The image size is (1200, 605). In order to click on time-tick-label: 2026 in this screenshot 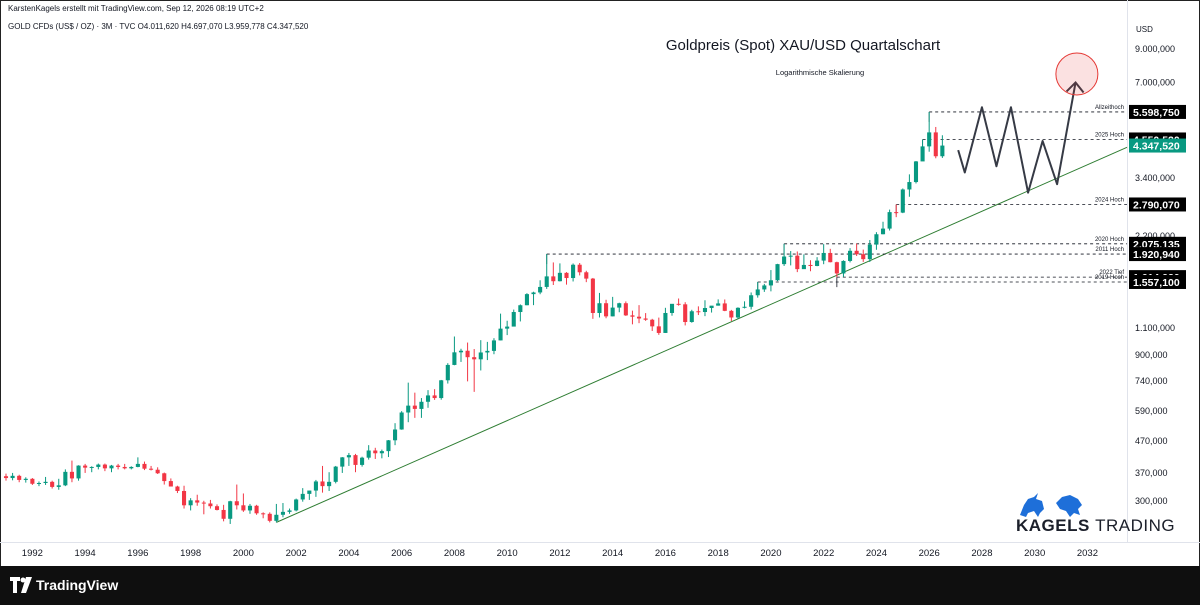, I will do `click(929, 553)`.